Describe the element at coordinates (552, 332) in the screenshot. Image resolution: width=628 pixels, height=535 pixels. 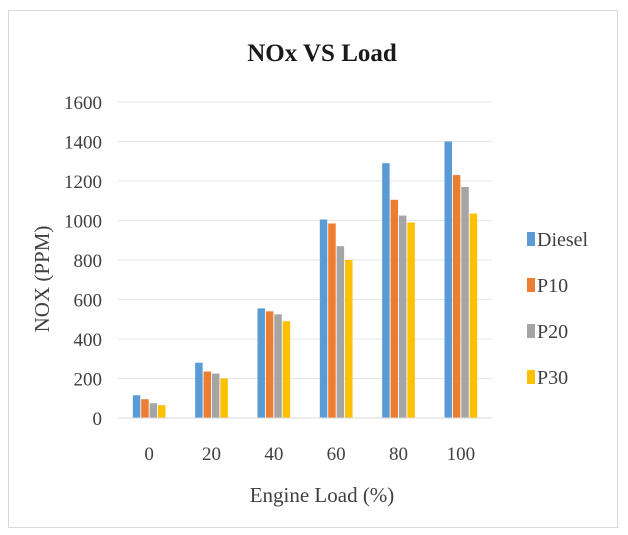
I see `legend-label: P20` at that location.